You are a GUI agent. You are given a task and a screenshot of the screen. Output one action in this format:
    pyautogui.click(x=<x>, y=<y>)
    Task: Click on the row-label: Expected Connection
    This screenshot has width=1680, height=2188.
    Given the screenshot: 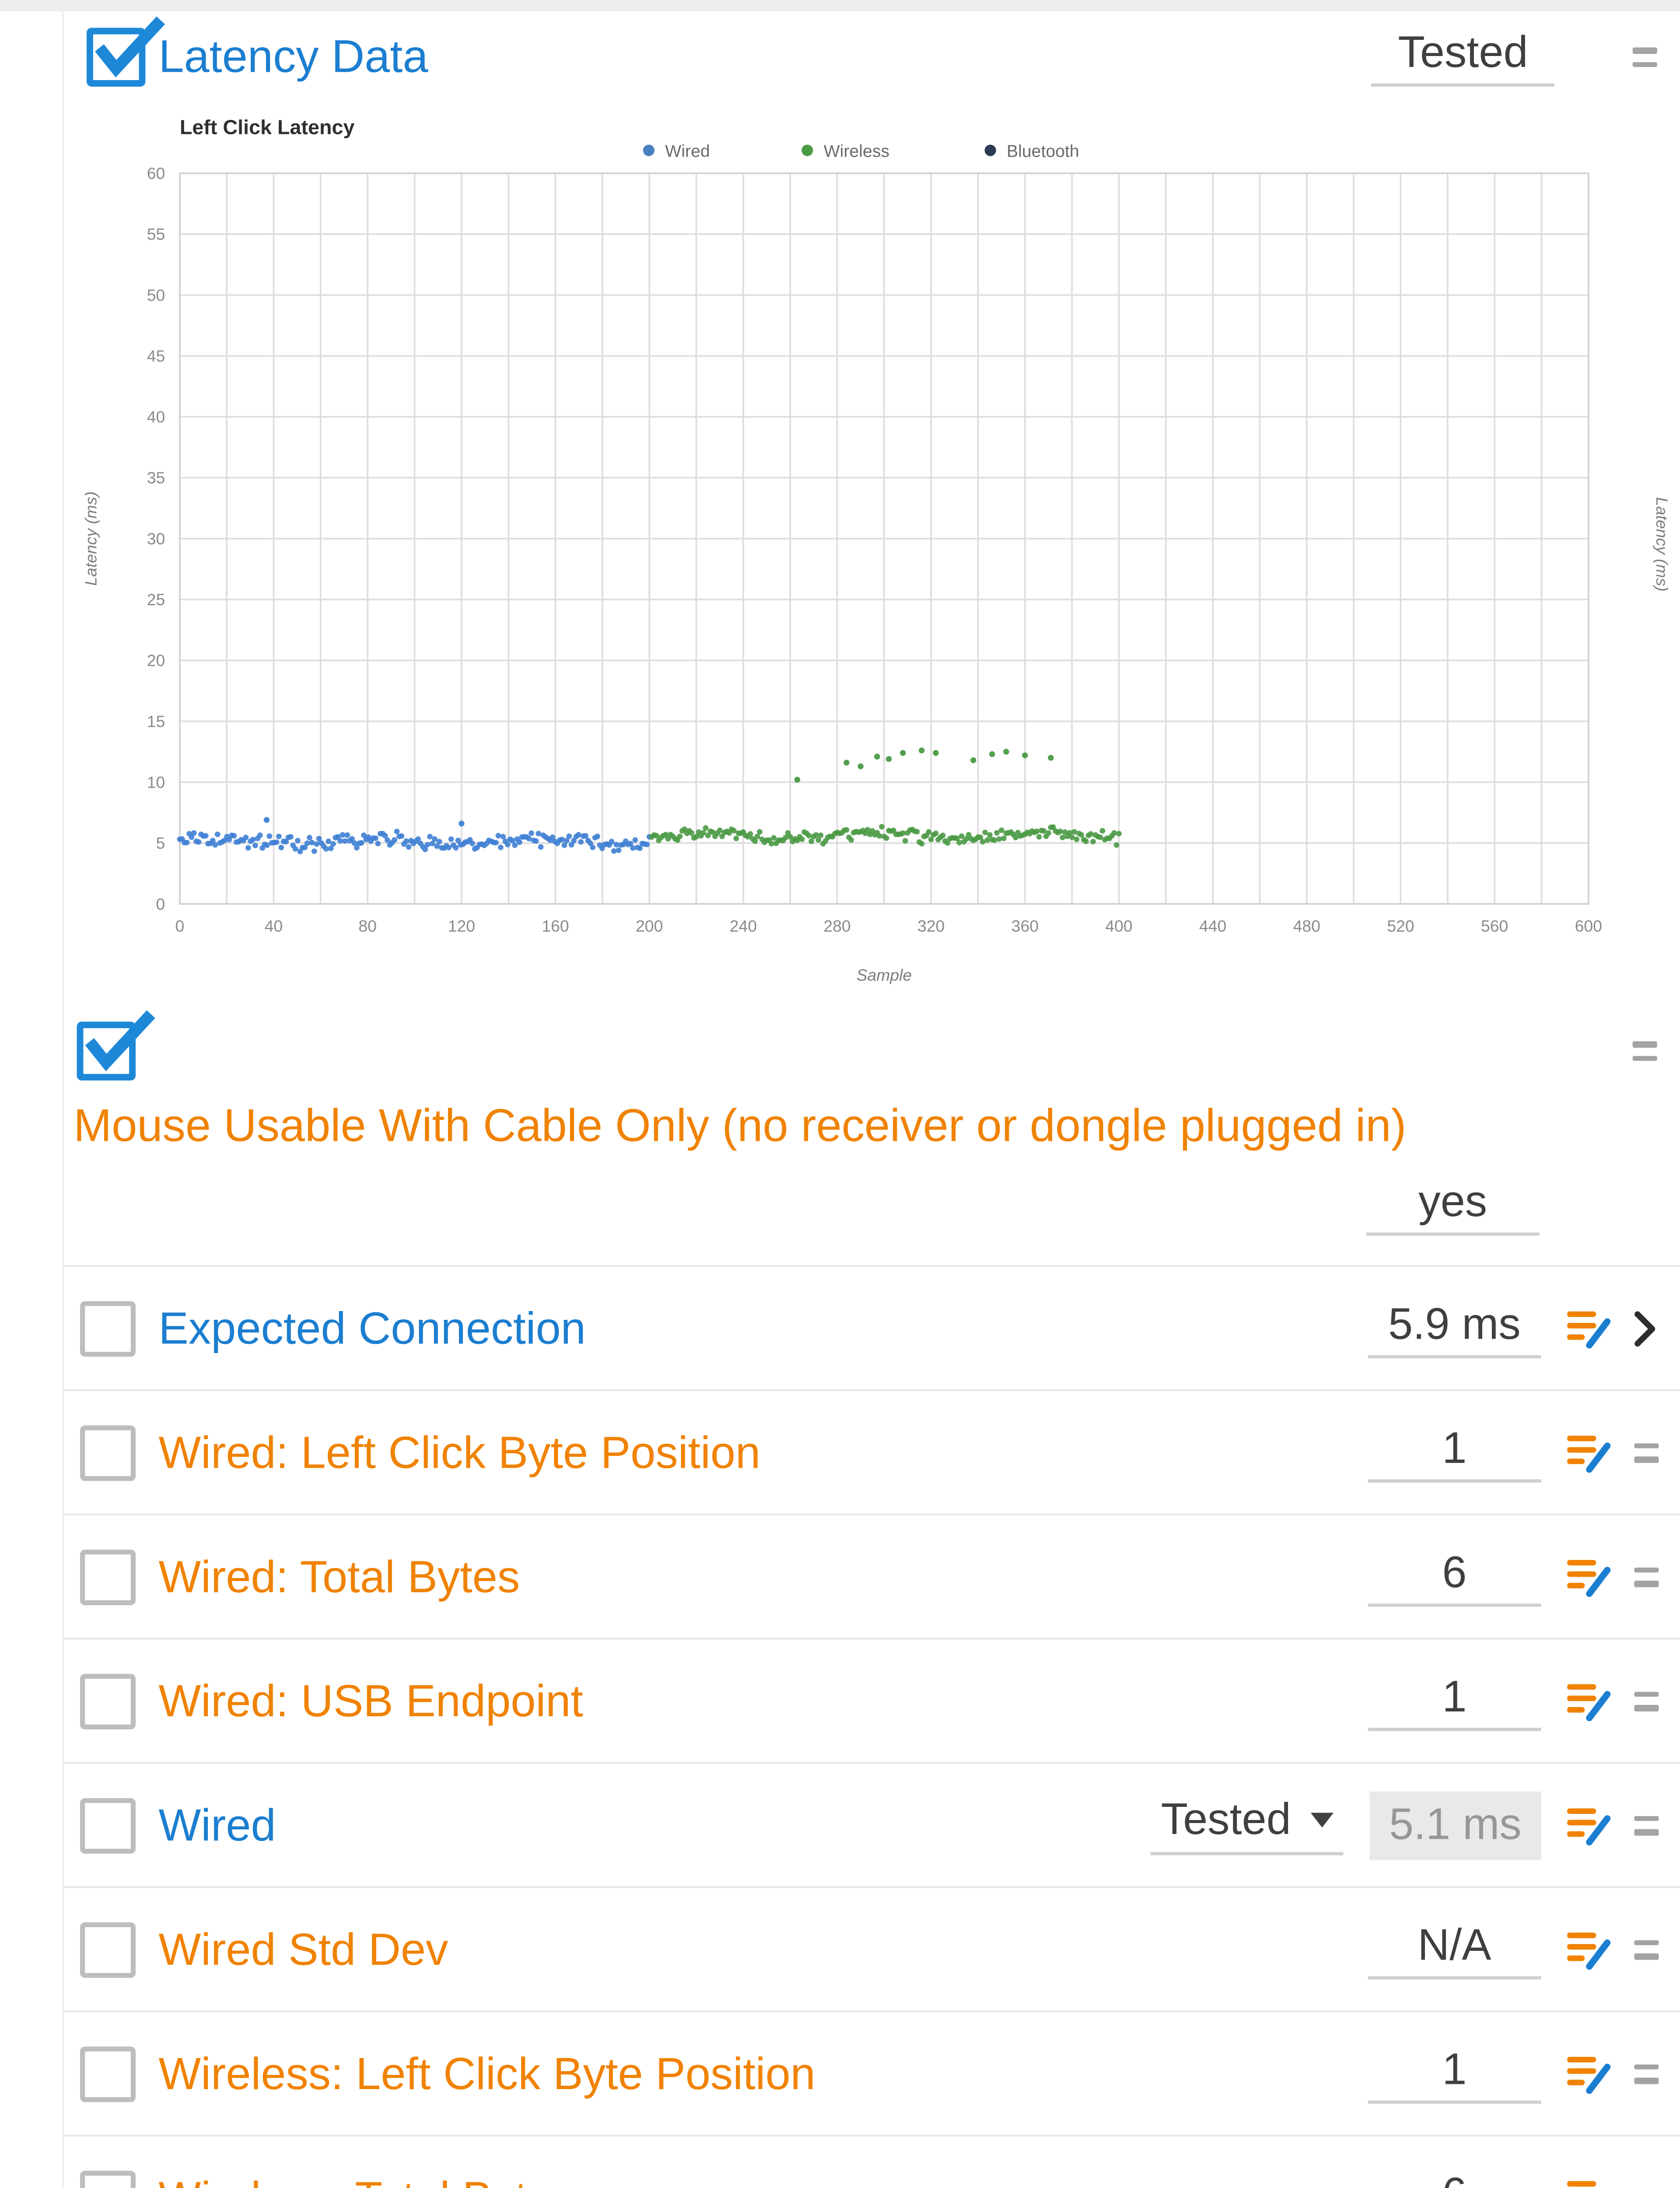 What is the action you would take?
    pyautogui.click(x=372, y=1327)
    